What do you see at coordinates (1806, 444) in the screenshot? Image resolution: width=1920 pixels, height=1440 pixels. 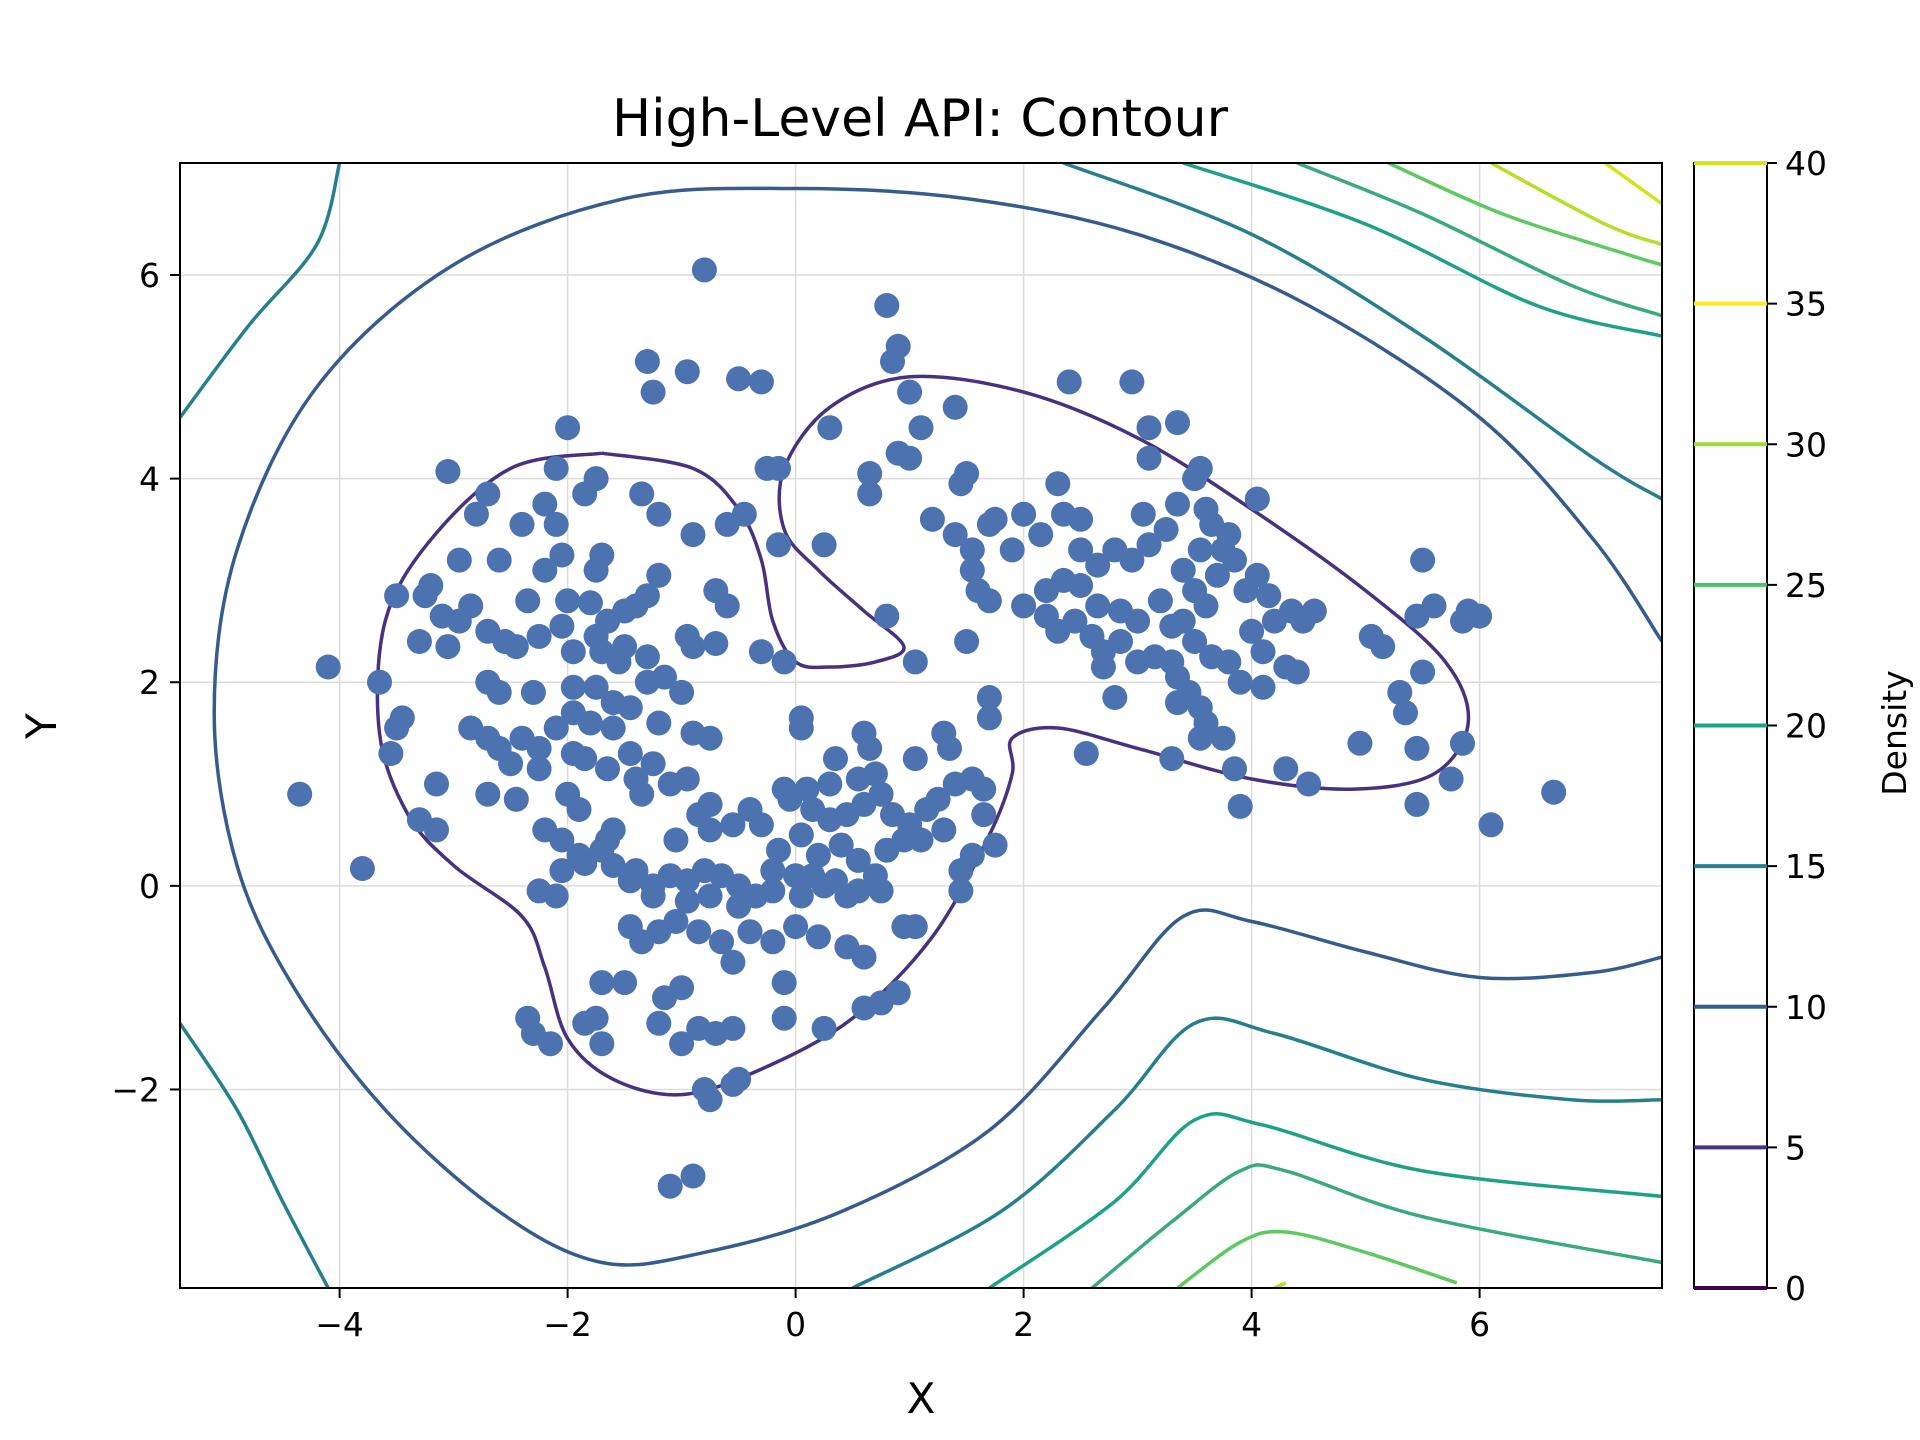 I see `colorbar-tick-label: 30` at bounding box center [1806, 444].